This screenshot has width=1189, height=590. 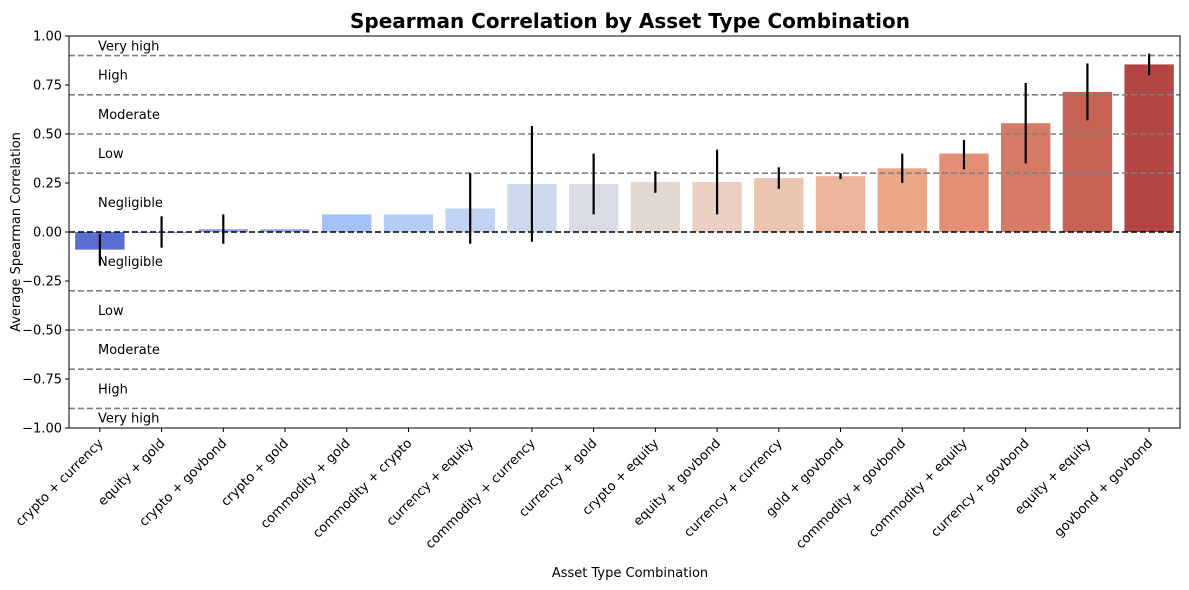 What do you see at coordinates (16, 232) in the screenshot?
I see `y-axis-label: Average Spearman Correlation` at bounding box center [16, 232].